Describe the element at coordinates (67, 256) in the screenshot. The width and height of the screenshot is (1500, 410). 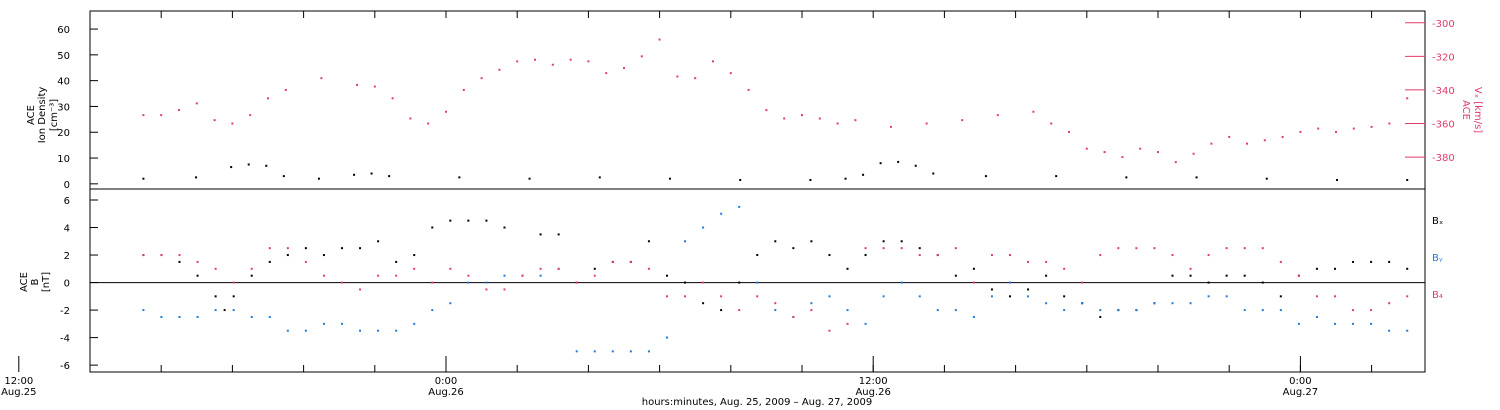
I see `bottom-left-tick-label: 2` at that location.